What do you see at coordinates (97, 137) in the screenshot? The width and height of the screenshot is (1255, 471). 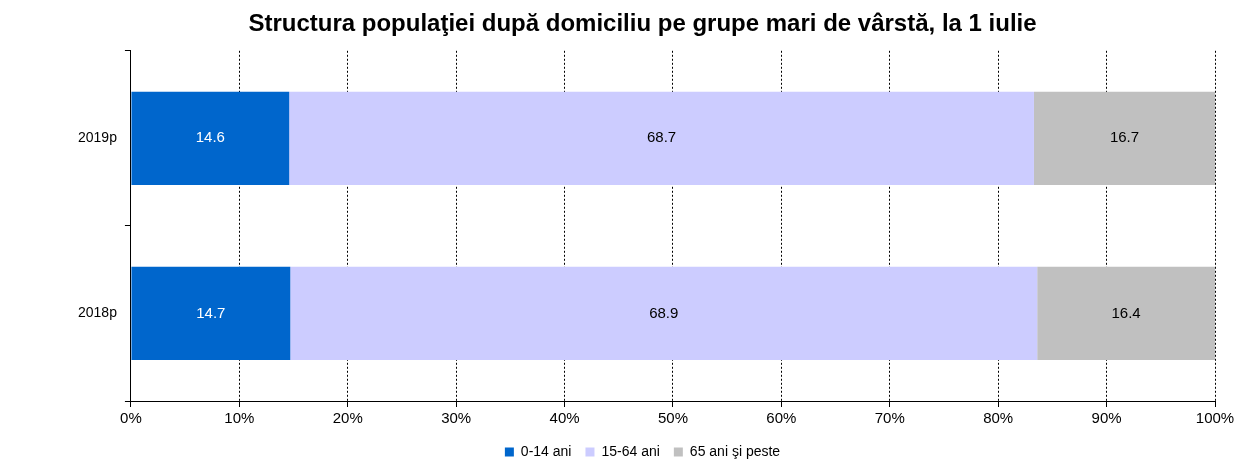 I see `y-tick-label: 2019p` at bounding box center [97, 137].